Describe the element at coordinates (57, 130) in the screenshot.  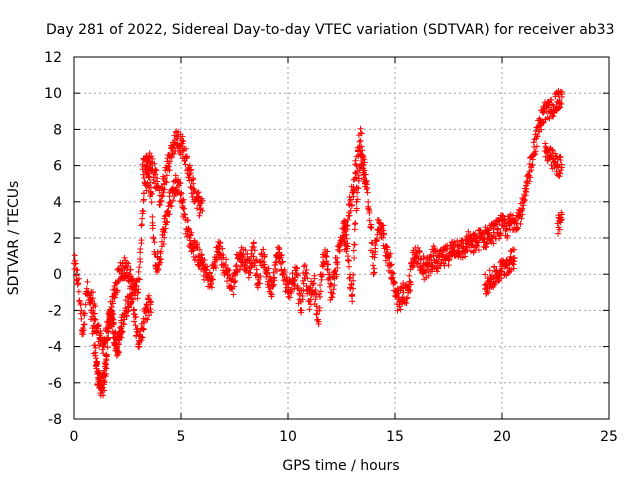
I see `y-tick-label: 8` at that location.